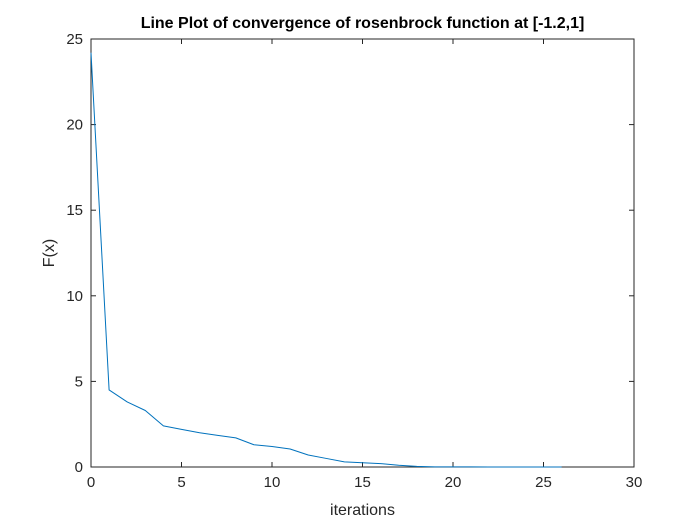 This screenshot has height=525, width=700. Describe the element at coordinates (181, 482) in the screenshot. I see `x-tick-label: 5` at that location.